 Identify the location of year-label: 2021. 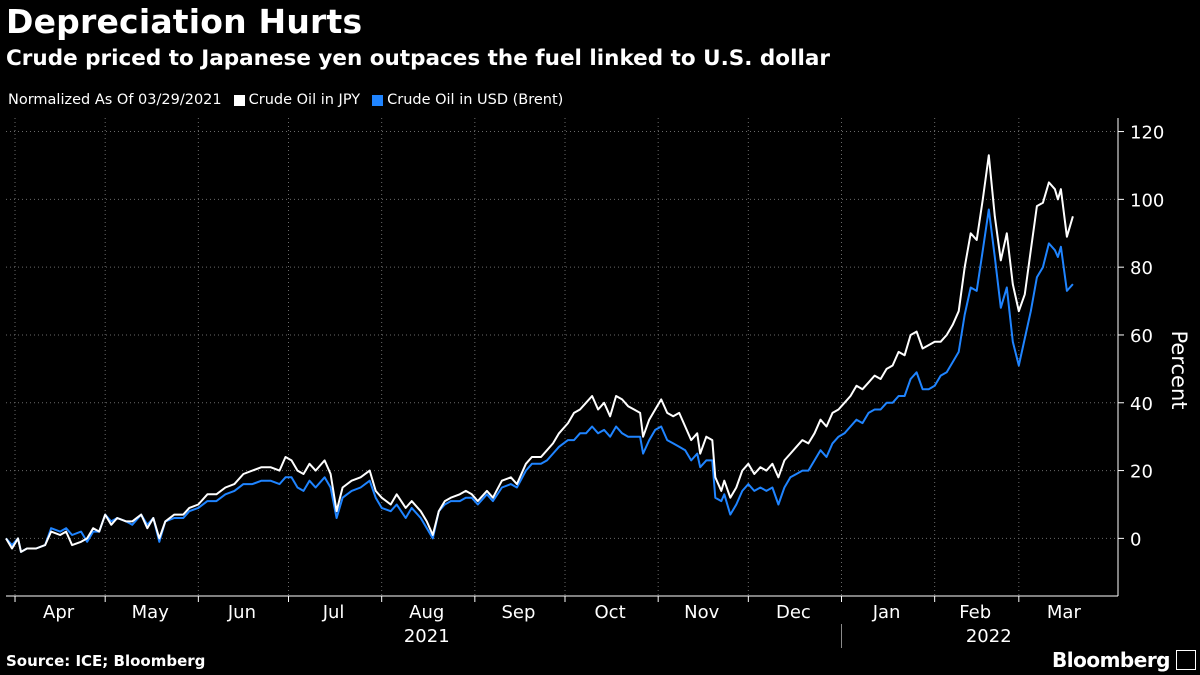
(427, 636).